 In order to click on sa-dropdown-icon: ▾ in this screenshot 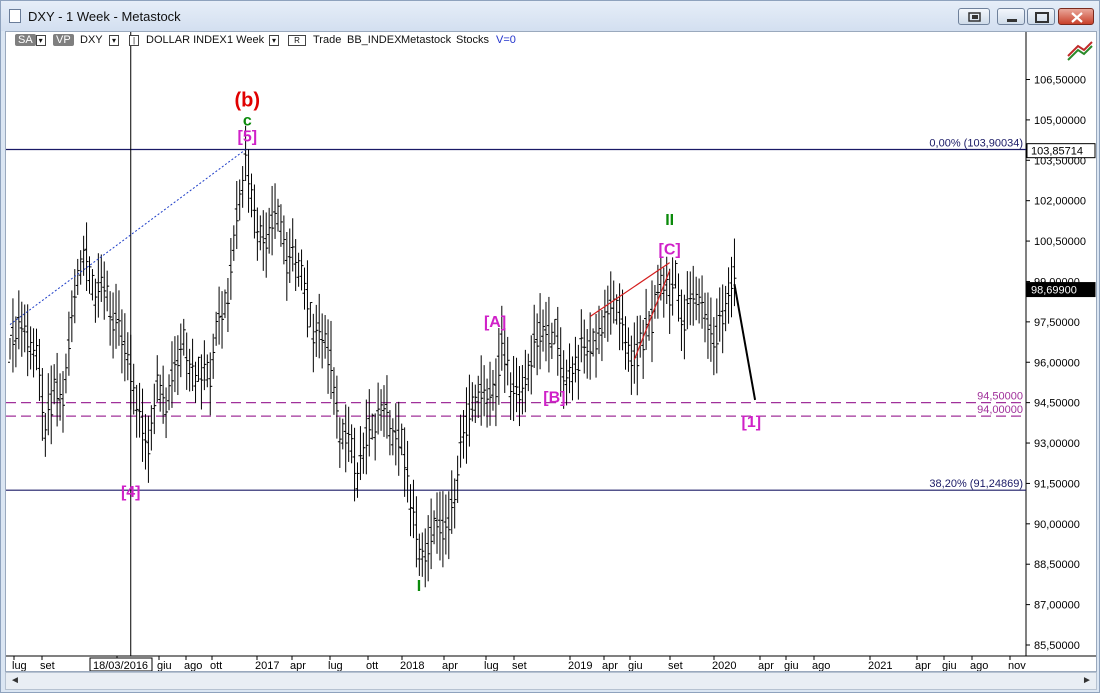, I will do `click(40, 40)`.